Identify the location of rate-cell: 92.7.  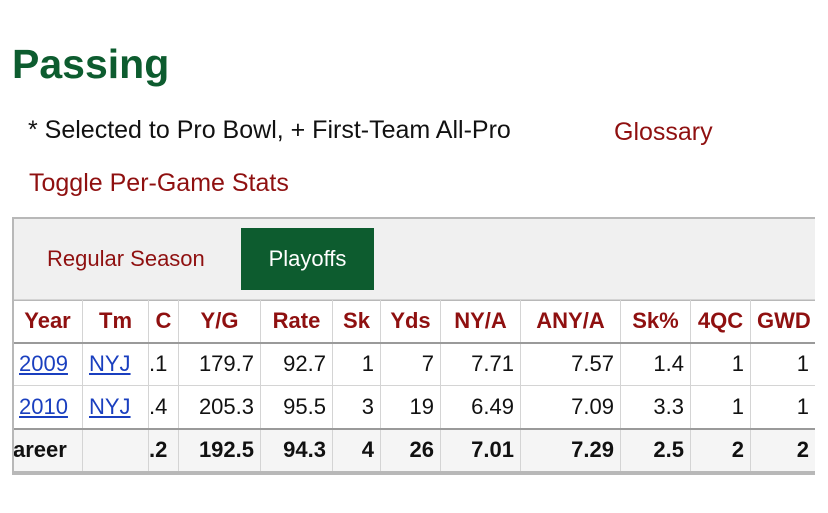
(296, 364).